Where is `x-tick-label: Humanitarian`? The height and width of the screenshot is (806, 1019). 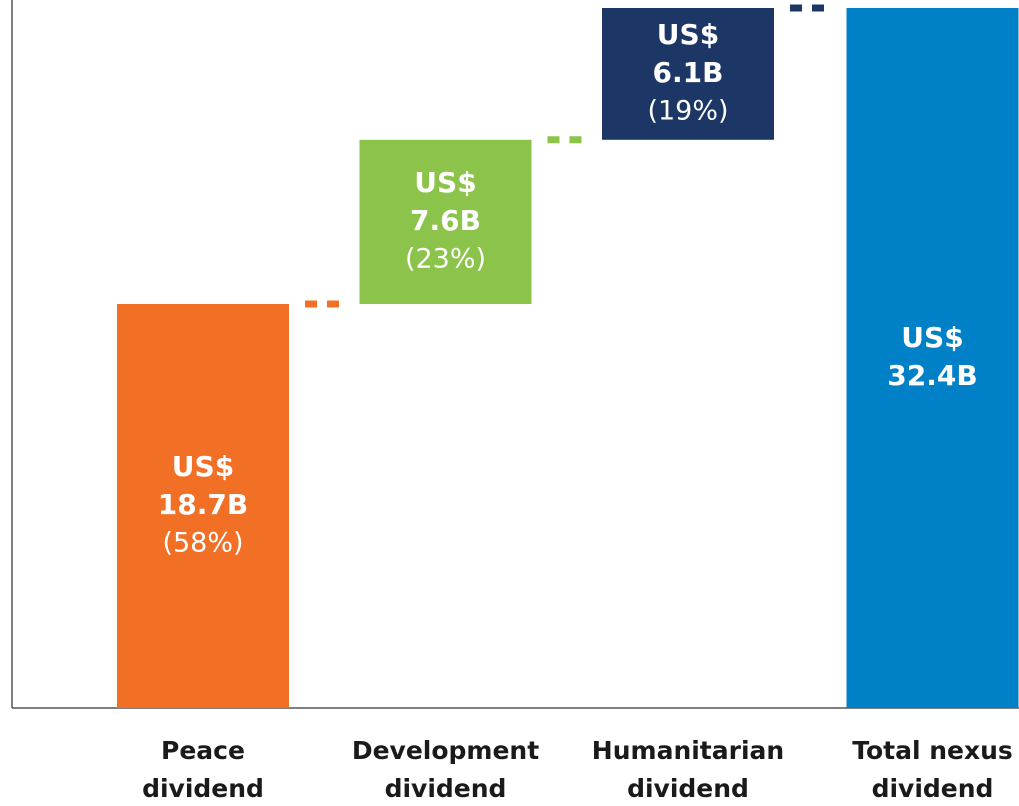 x-tick-label: Humanitarian is located at coordinates (688, 750).